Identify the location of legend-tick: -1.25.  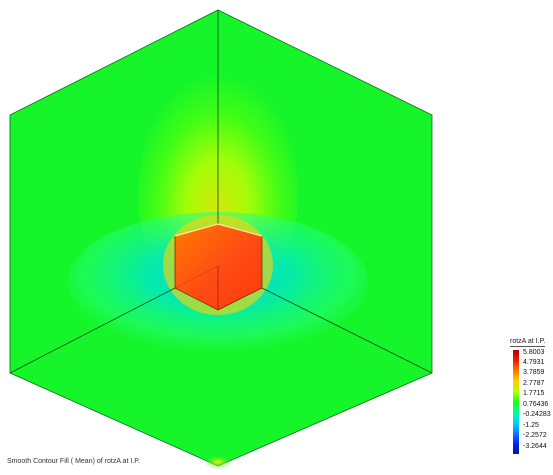
(531, 425).